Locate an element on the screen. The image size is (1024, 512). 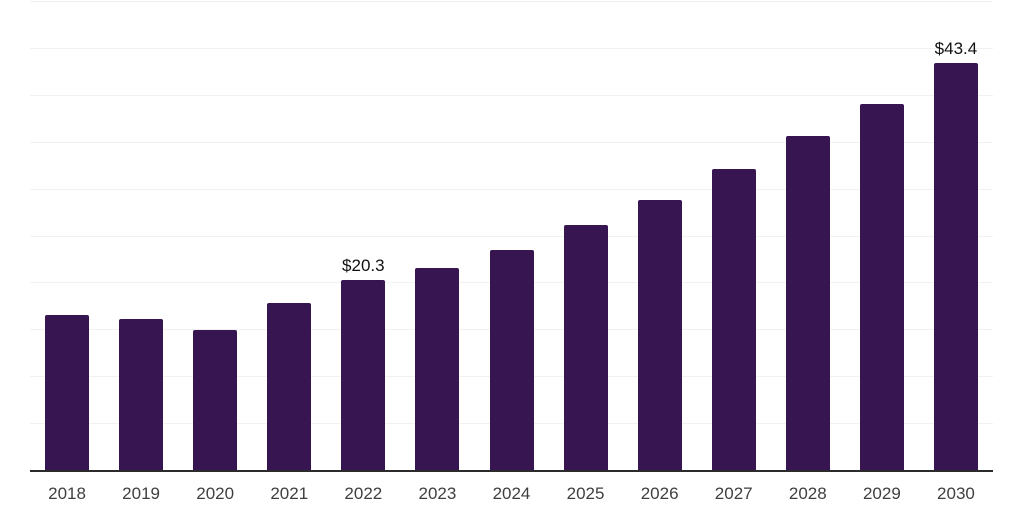
bar-2018 is located at coordinates (67, 392).